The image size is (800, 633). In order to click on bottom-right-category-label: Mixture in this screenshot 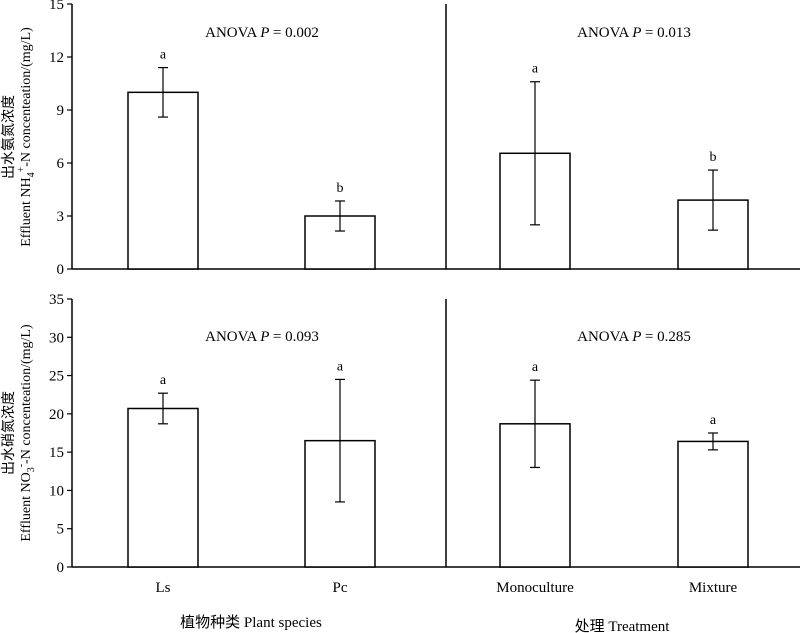, I will do `click(713, 588)`.